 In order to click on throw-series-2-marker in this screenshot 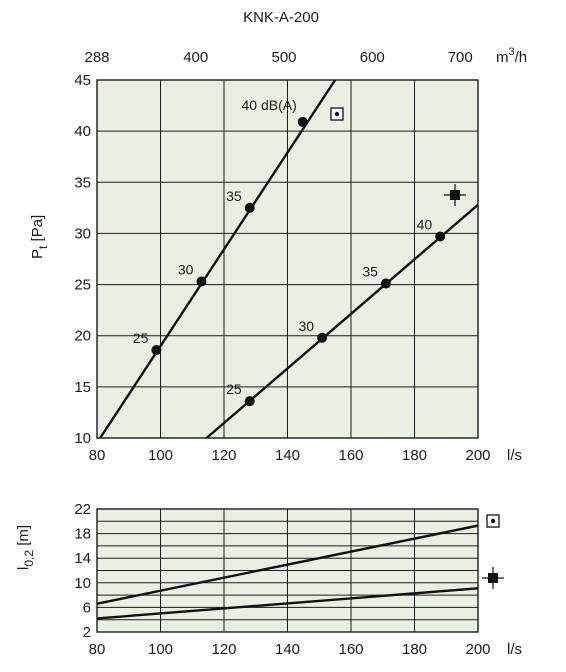, I will do `click(493, 578)`.